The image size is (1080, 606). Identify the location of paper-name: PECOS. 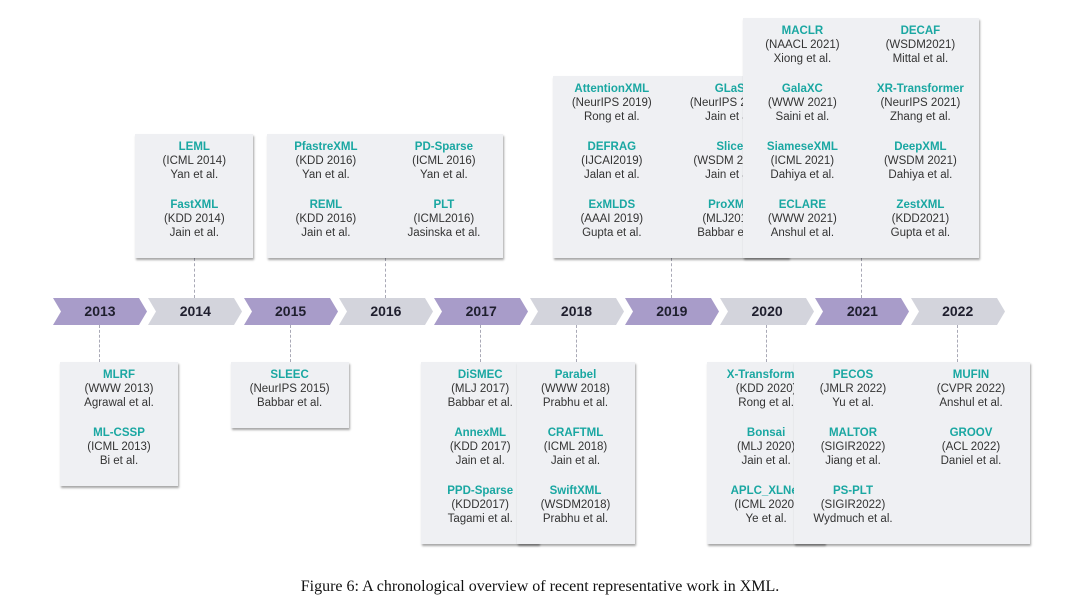
(853, 375).